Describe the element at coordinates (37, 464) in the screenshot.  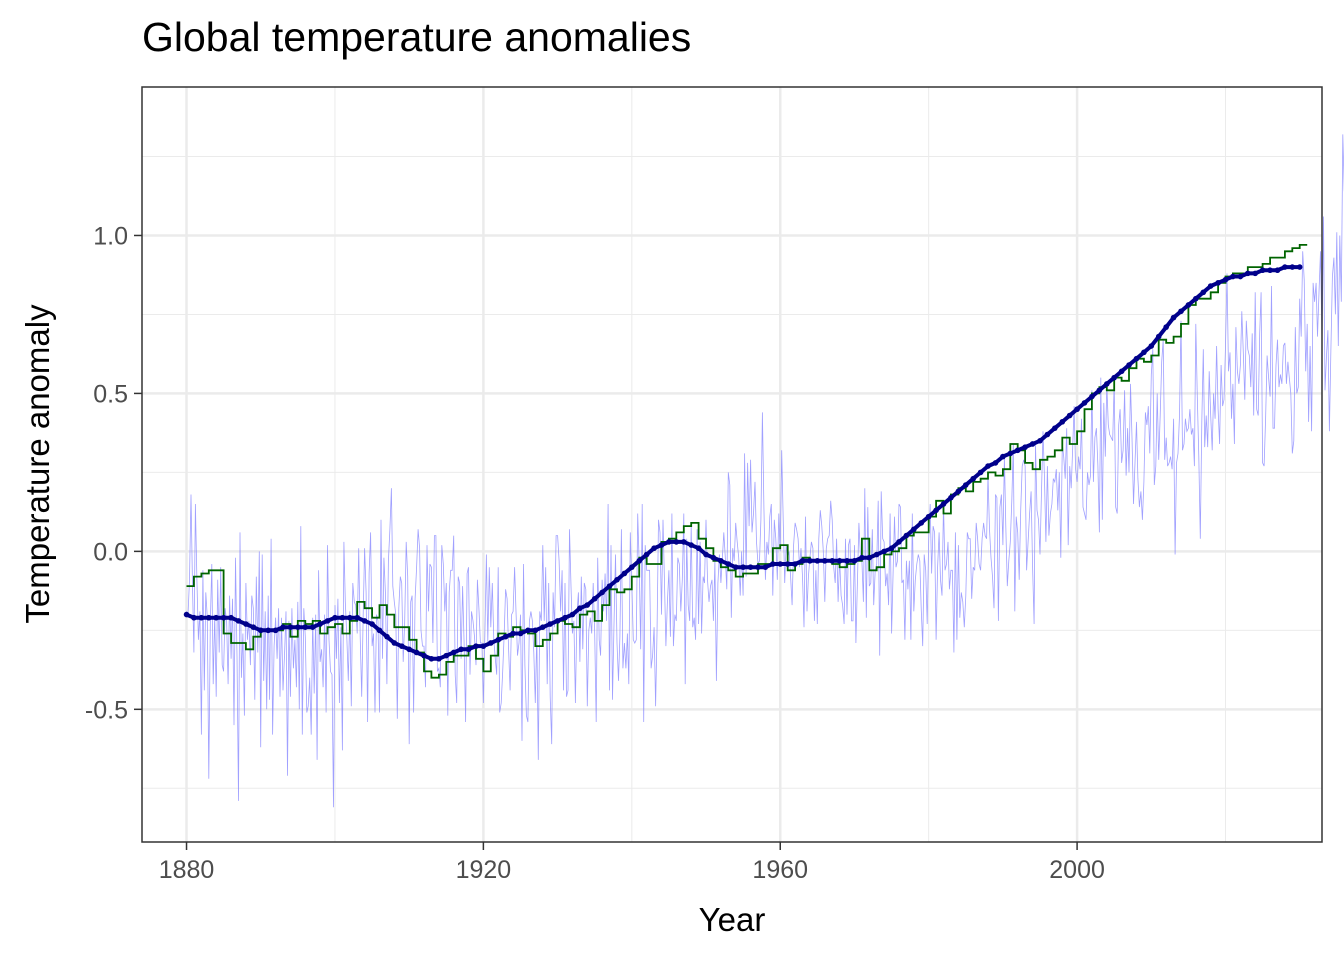
I see `y-axis-title: Temperature anomaly` at that location.